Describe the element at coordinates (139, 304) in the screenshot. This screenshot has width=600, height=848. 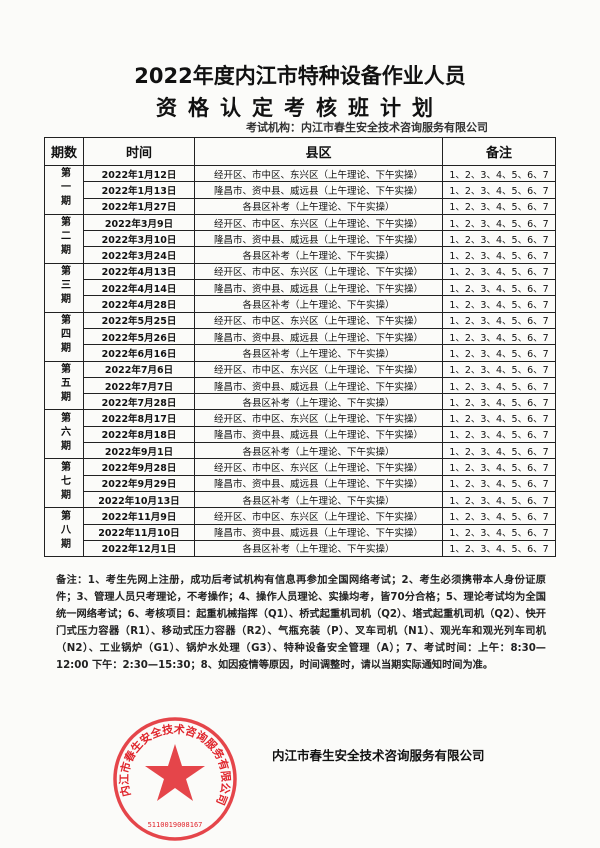
I see `date-cell: 2022年4月28日` at that location.